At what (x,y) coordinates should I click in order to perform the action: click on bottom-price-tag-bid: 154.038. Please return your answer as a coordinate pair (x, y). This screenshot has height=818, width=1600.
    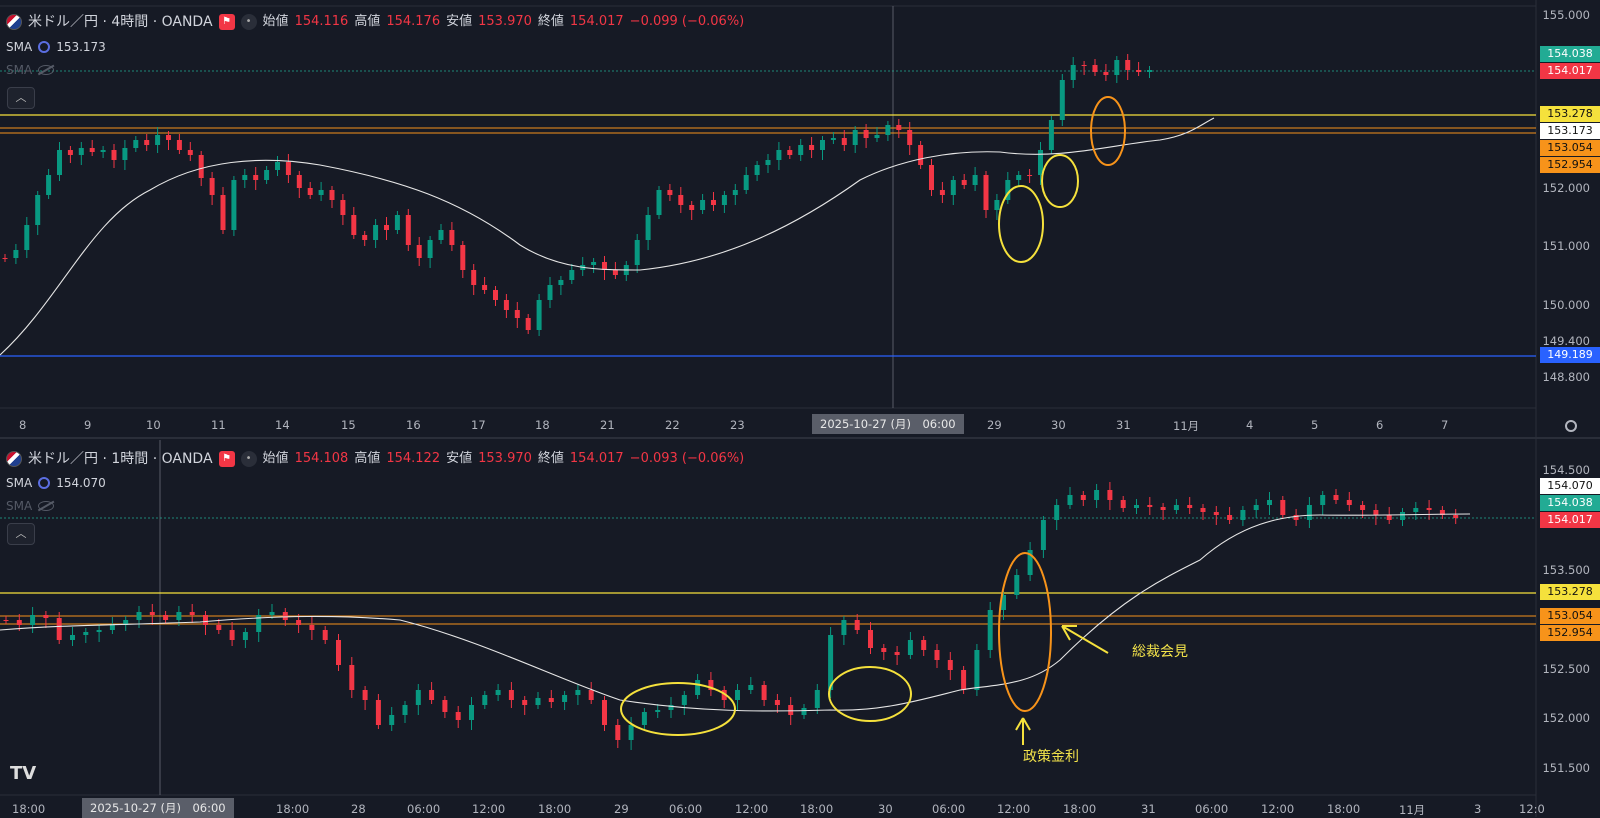
    Looking at the image, I should click on (1570, 503).